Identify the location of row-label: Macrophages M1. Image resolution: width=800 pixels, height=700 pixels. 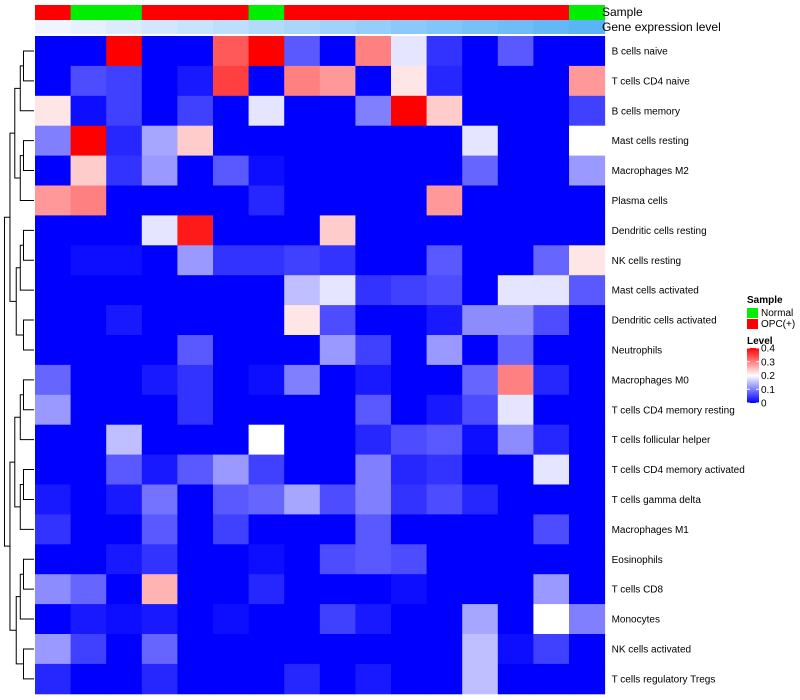
(651, 530).